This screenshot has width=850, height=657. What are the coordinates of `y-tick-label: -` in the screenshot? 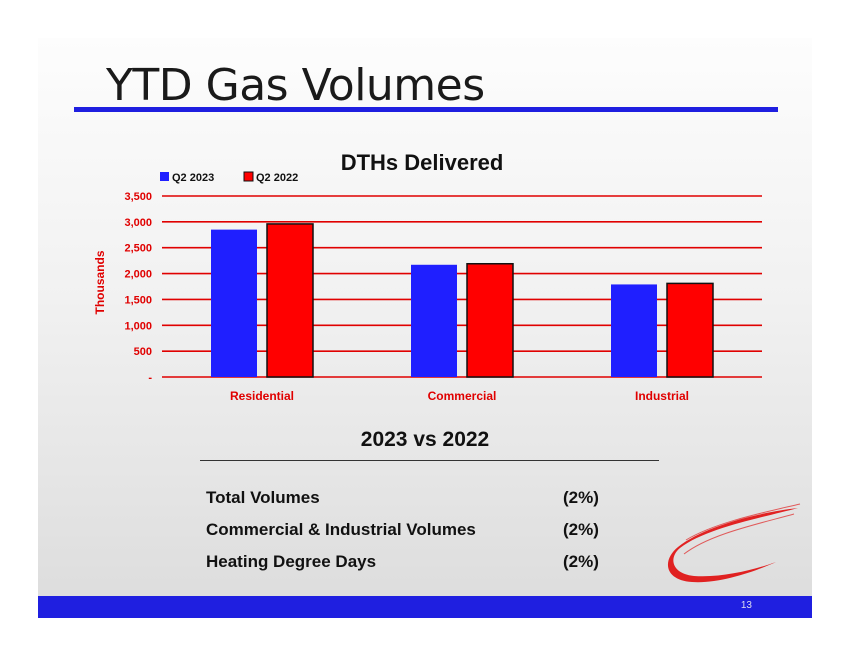 It's located at (150, 378).